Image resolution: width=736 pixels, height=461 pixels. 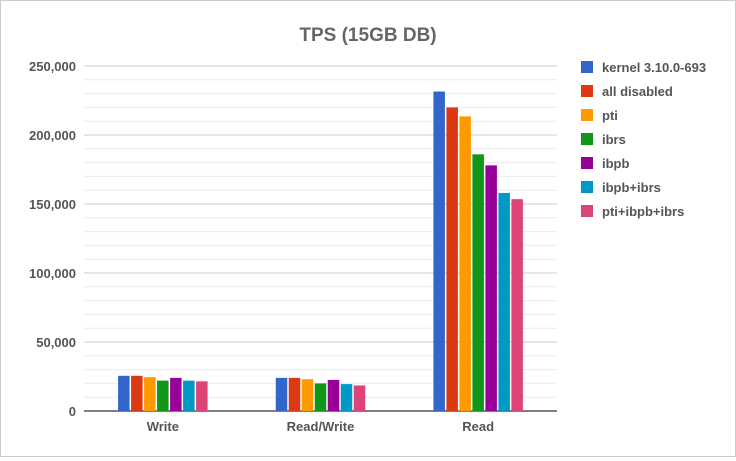 I want to click on x-tick-label: Read/Write, so click(x=321, y=426).